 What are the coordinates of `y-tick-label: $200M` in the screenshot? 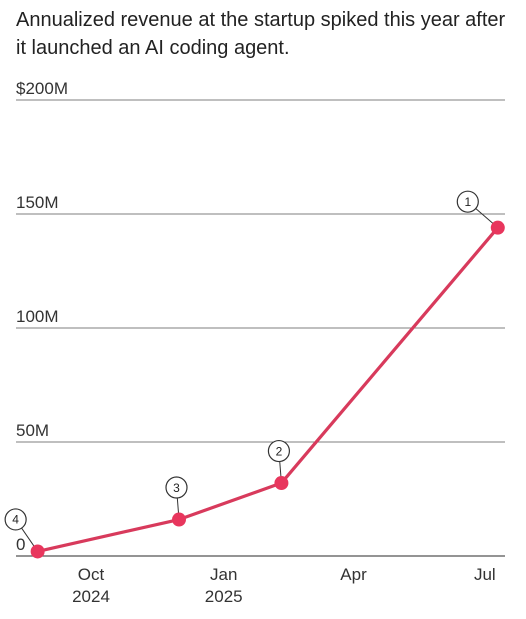 It's located at (42, 88).